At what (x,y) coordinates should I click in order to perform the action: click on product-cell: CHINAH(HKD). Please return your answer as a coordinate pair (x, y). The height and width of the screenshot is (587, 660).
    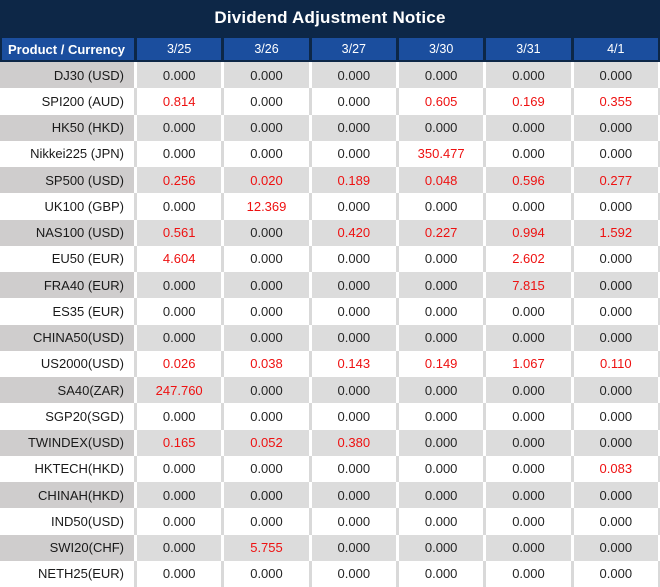
    Looking at the image, I should click on (67, 495).